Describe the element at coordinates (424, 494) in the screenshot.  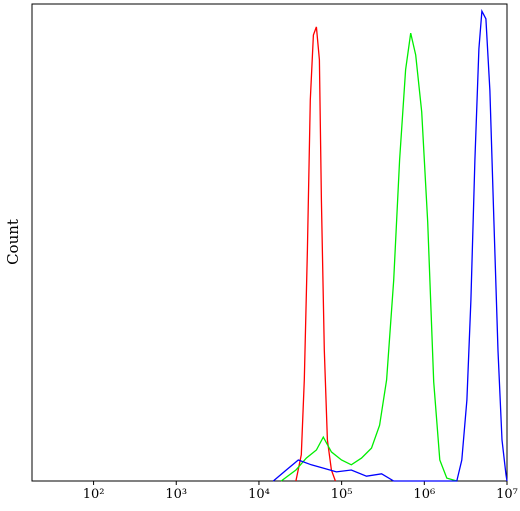
I see `x-tick-label: 10⁶` at that location.